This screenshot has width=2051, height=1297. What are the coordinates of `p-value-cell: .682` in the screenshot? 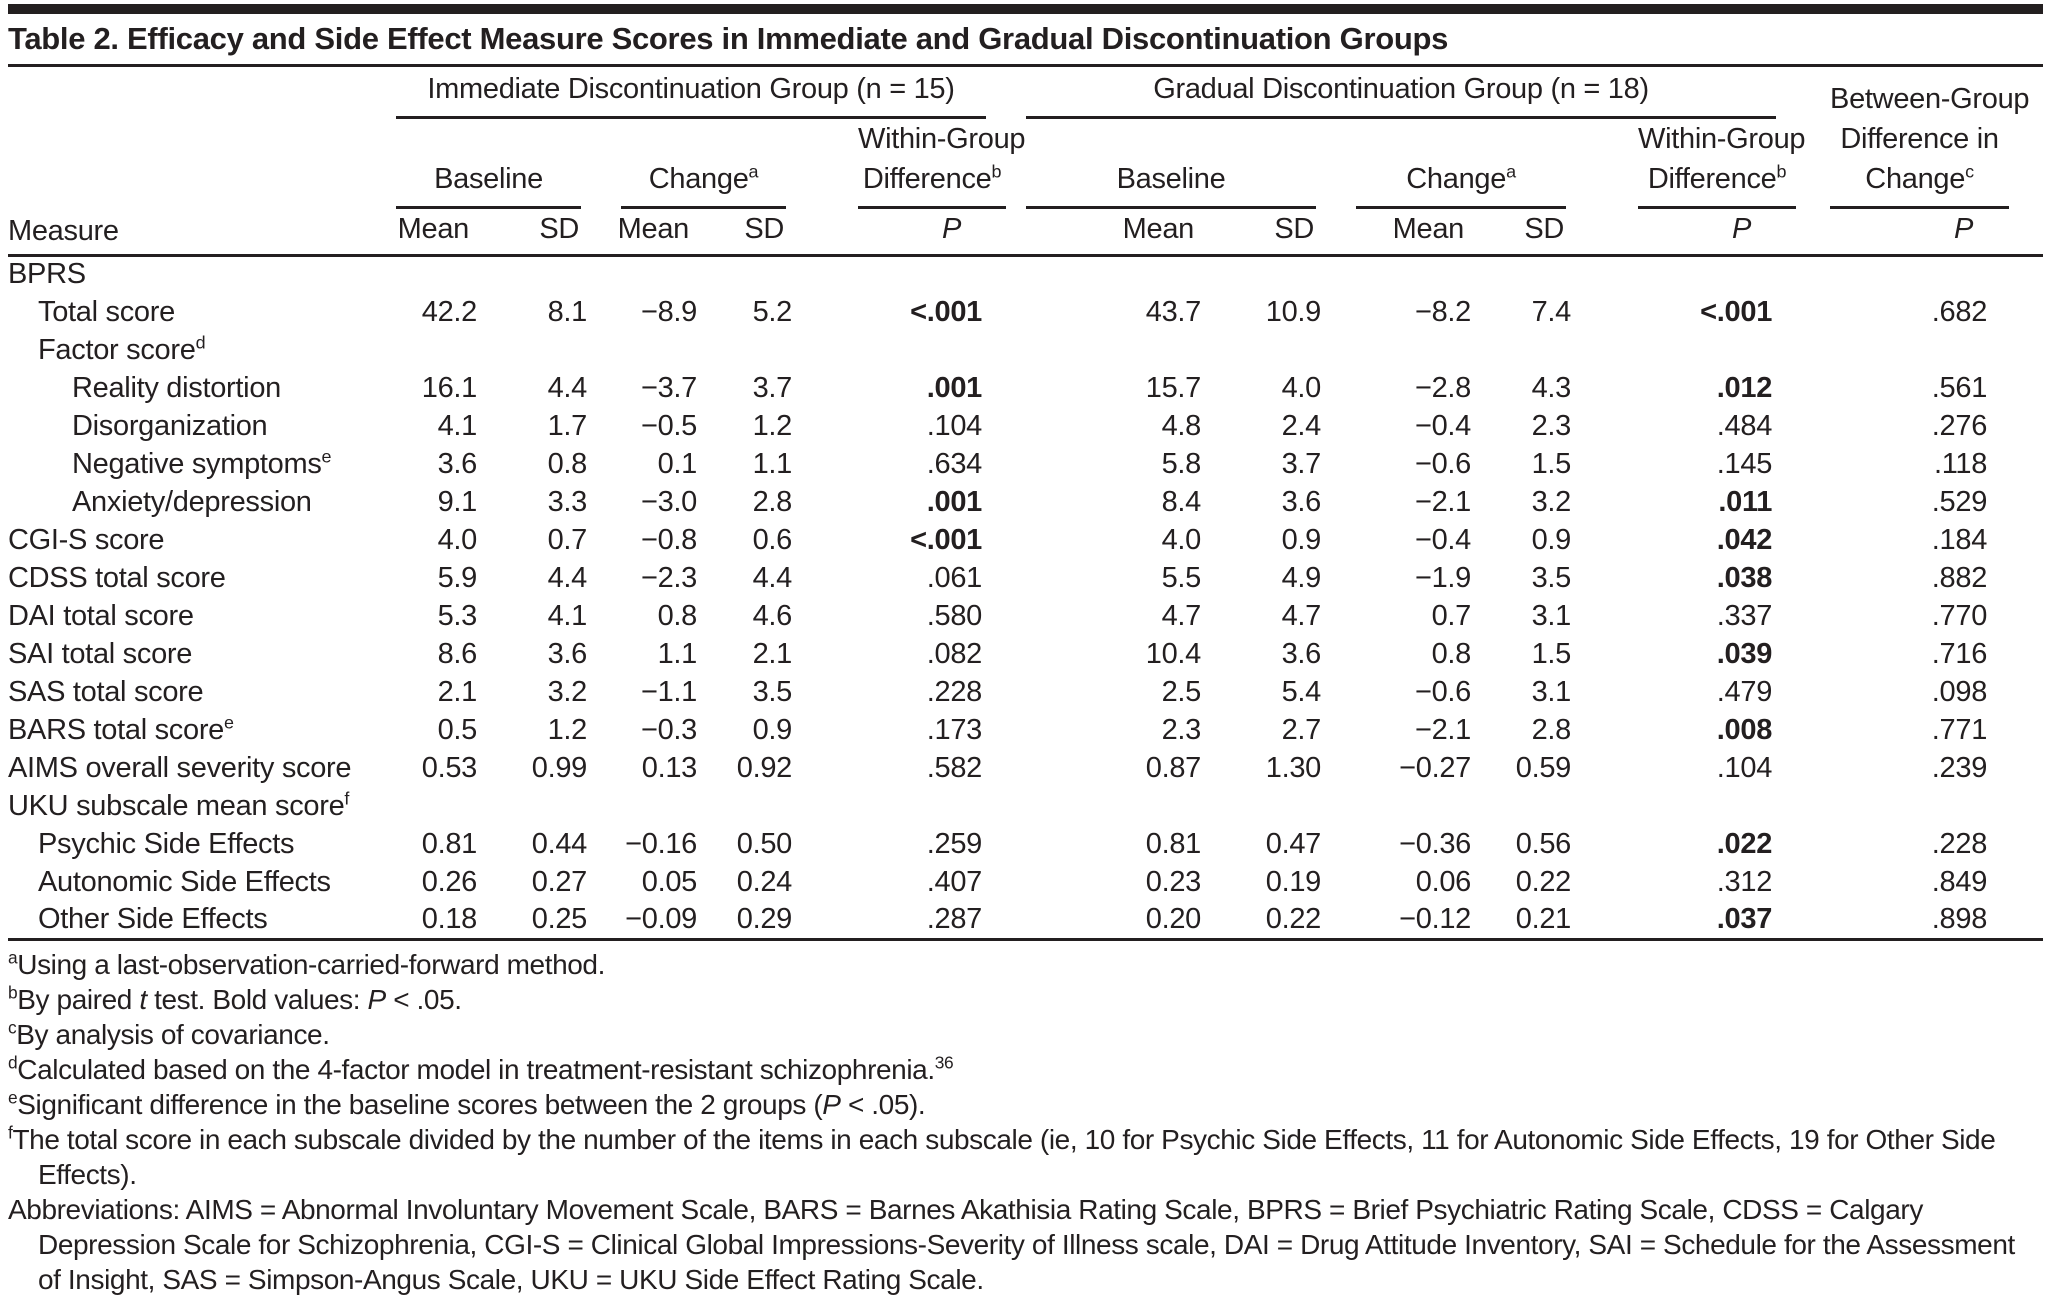 It's located at (1959, 311).